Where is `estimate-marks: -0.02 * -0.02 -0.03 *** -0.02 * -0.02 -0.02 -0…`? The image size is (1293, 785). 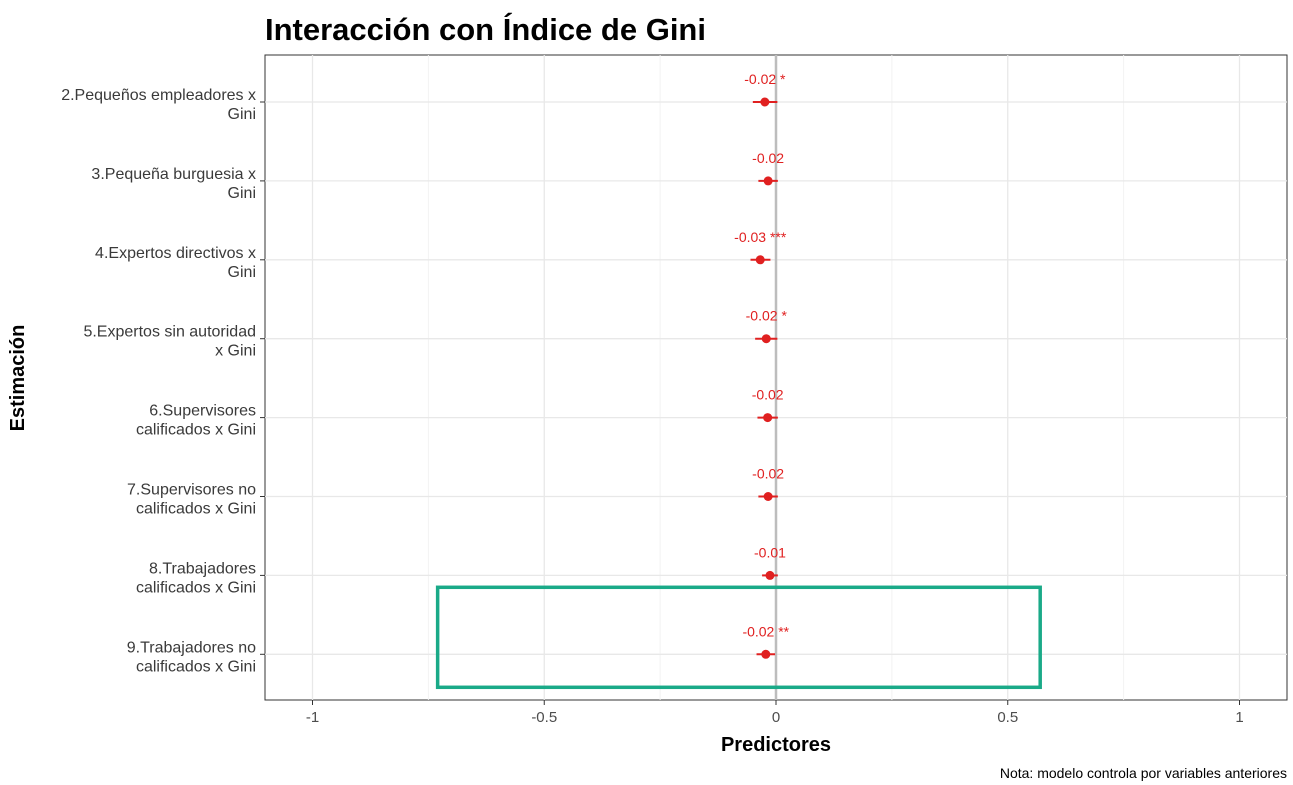
estimate-marks: -0.02 * -0.02 -0.03 *** -0.02 * -0.02 -0.02 -0… is located at coordinates (762, 365).